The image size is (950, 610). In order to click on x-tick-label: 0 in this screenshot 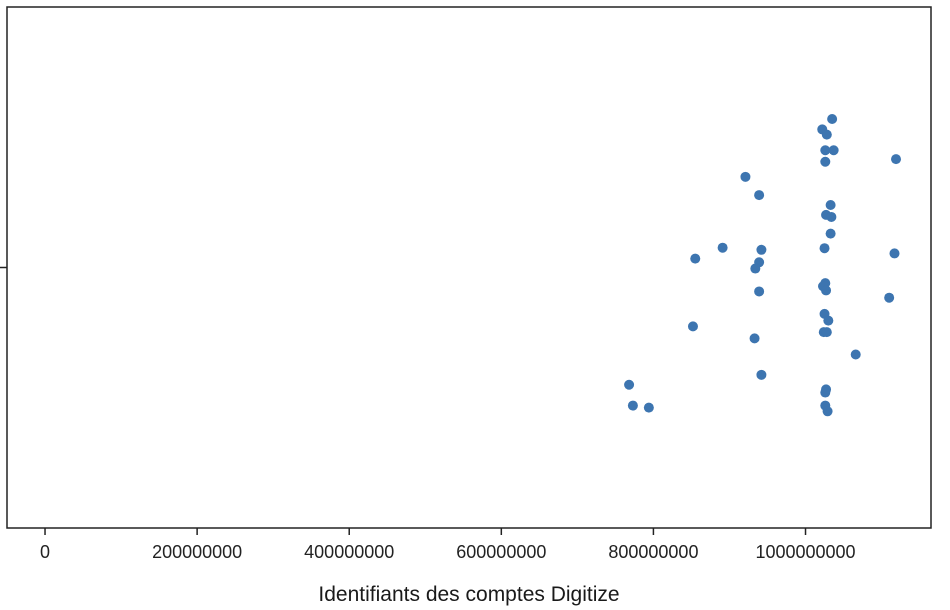, I will do `click(45, 552)`.